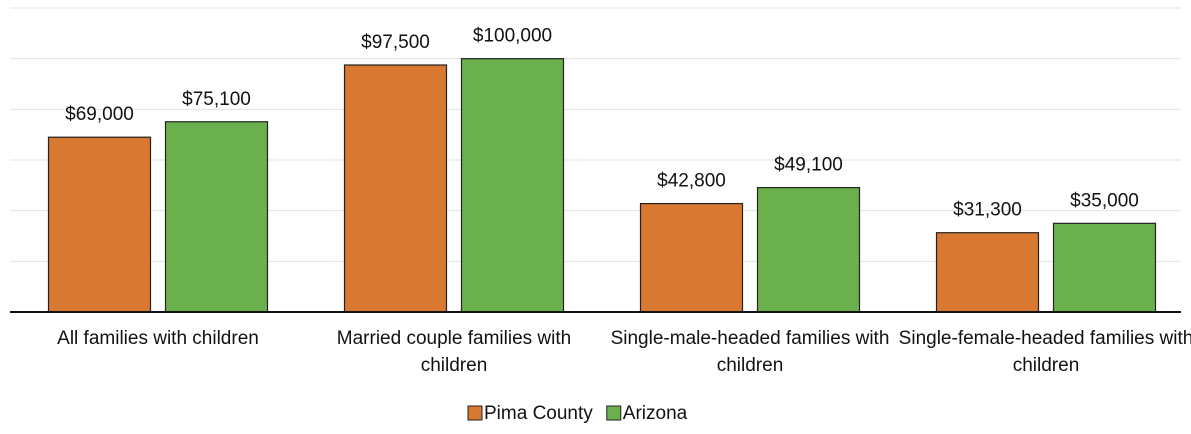 The width and height of the screenshot is (1191, 434). What do you see at coordinates (216, 99) in the screenshot?
I see `data-label: $75,100` at bounding box center [216, 99].